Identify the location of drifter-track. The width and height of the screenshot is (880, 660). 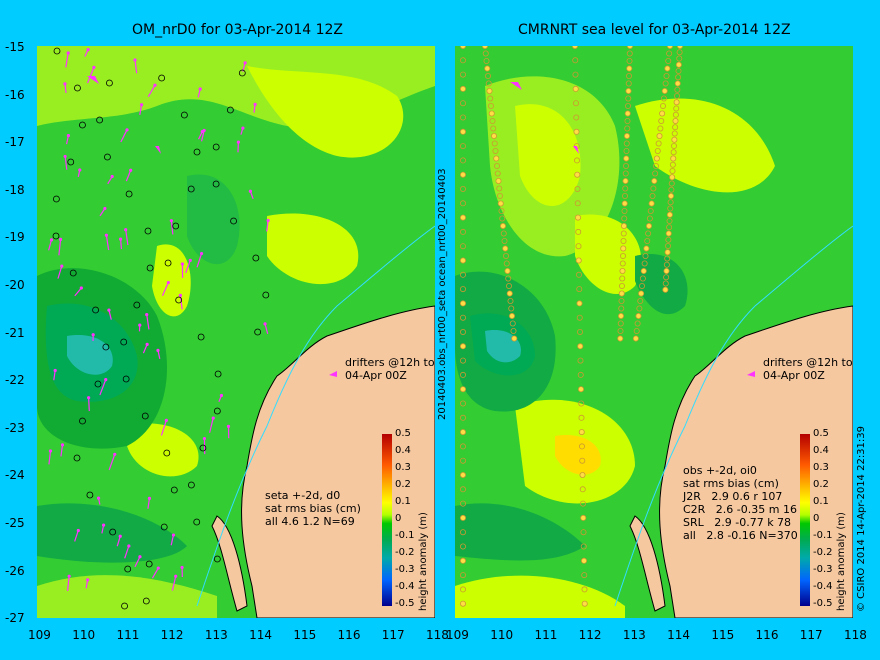
(158, 150).